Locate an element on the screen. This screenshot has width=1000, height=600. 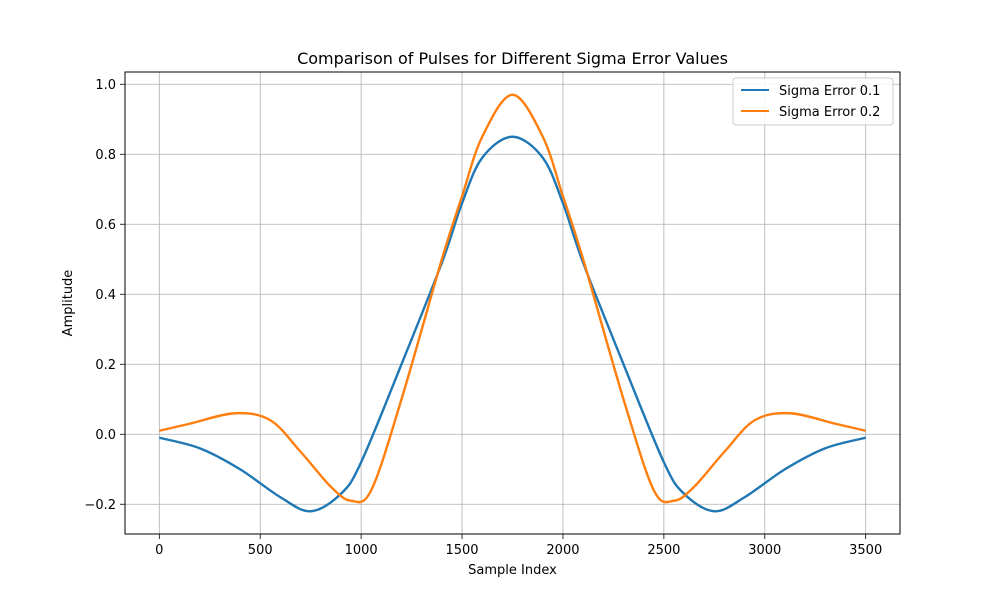
x-axis-title: Sample Index is located at coordinates (512, 570).